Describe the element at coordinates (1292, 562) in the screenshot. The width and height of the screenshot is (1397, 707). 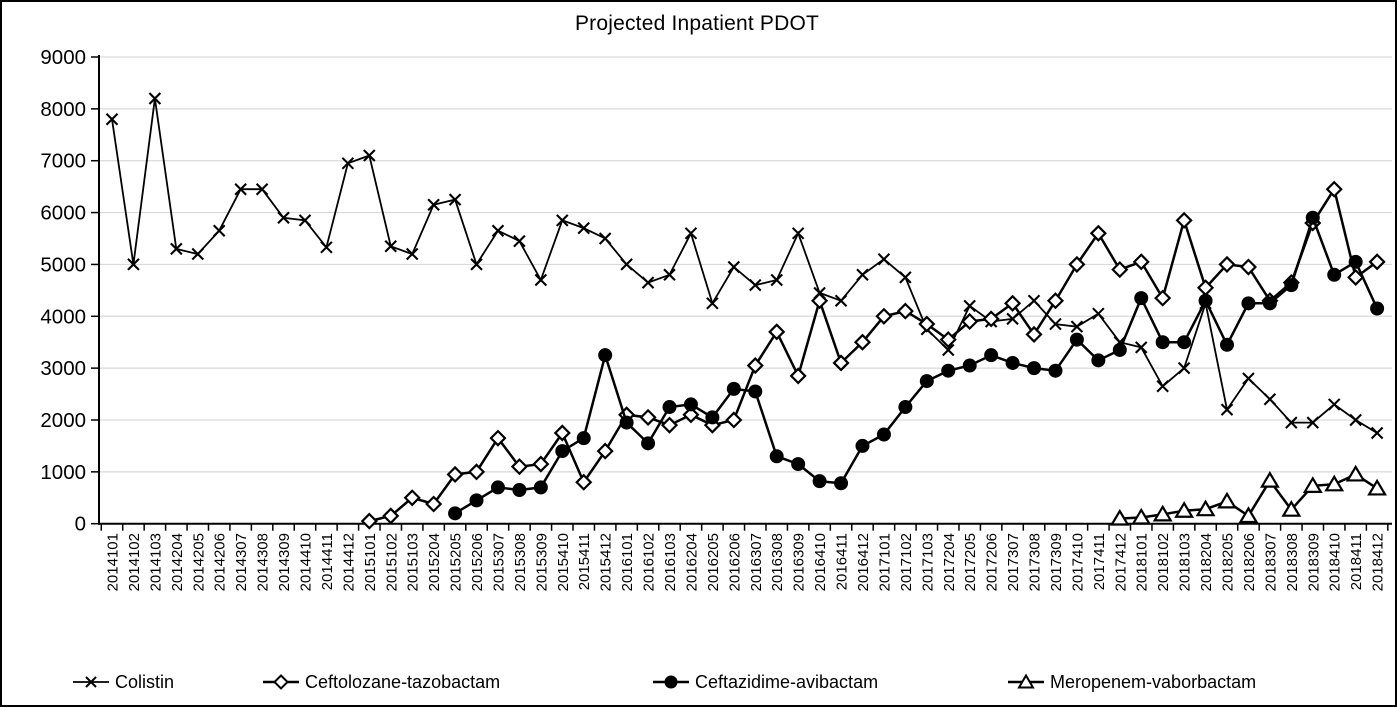
I see `x-tick-label: 2018308` at that location.